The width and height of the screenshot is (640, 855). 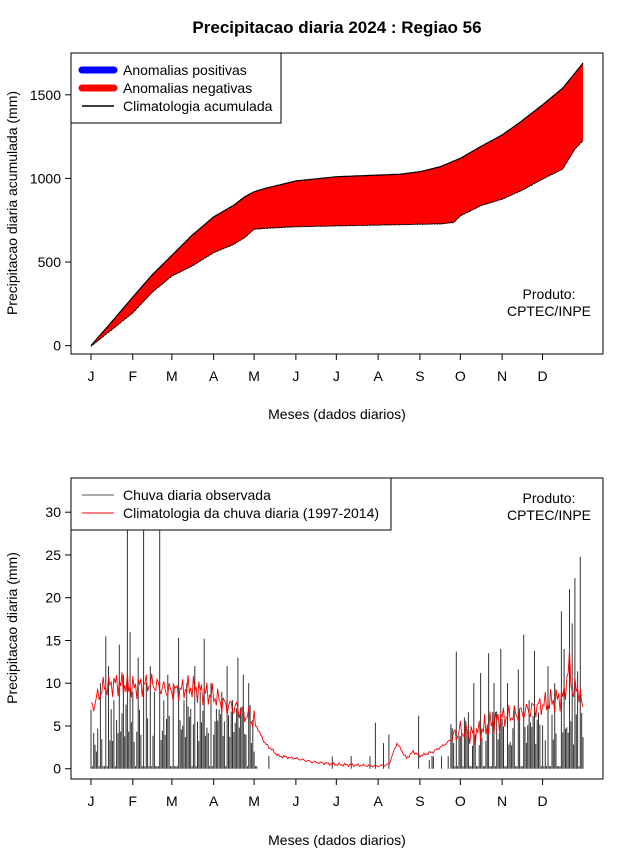 I want to click on climatology-line, so click(x=337, y=708).